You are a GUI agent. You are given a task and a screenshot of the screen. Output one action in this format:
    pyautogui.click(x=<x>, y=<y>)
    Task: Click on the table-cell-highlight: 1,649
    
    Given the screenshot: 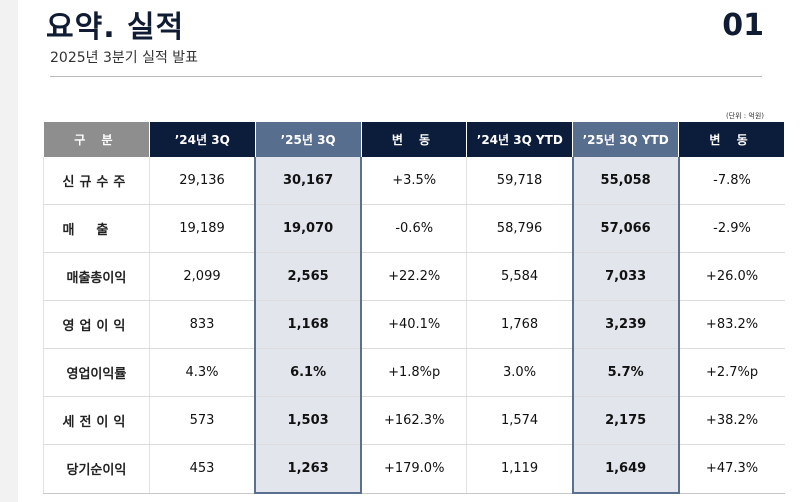 What is the action you would take?
    pyautogui.click(x=625, y=469)
    